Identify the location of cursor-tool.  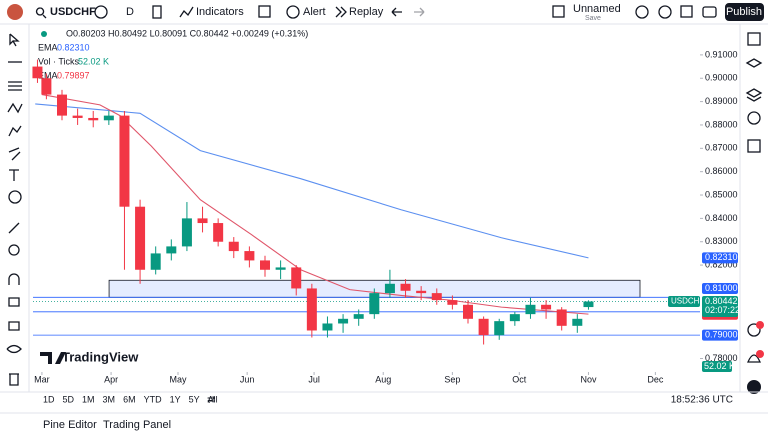
(14, 40).